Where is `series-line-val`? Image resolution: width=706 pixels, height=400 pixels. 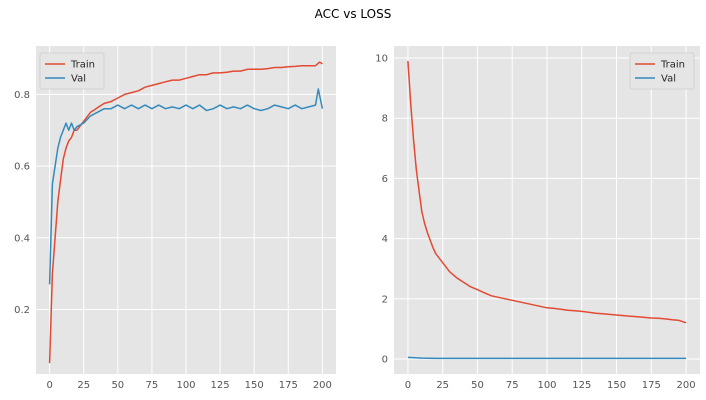
series-line-val is located at coordinates (547, 358).